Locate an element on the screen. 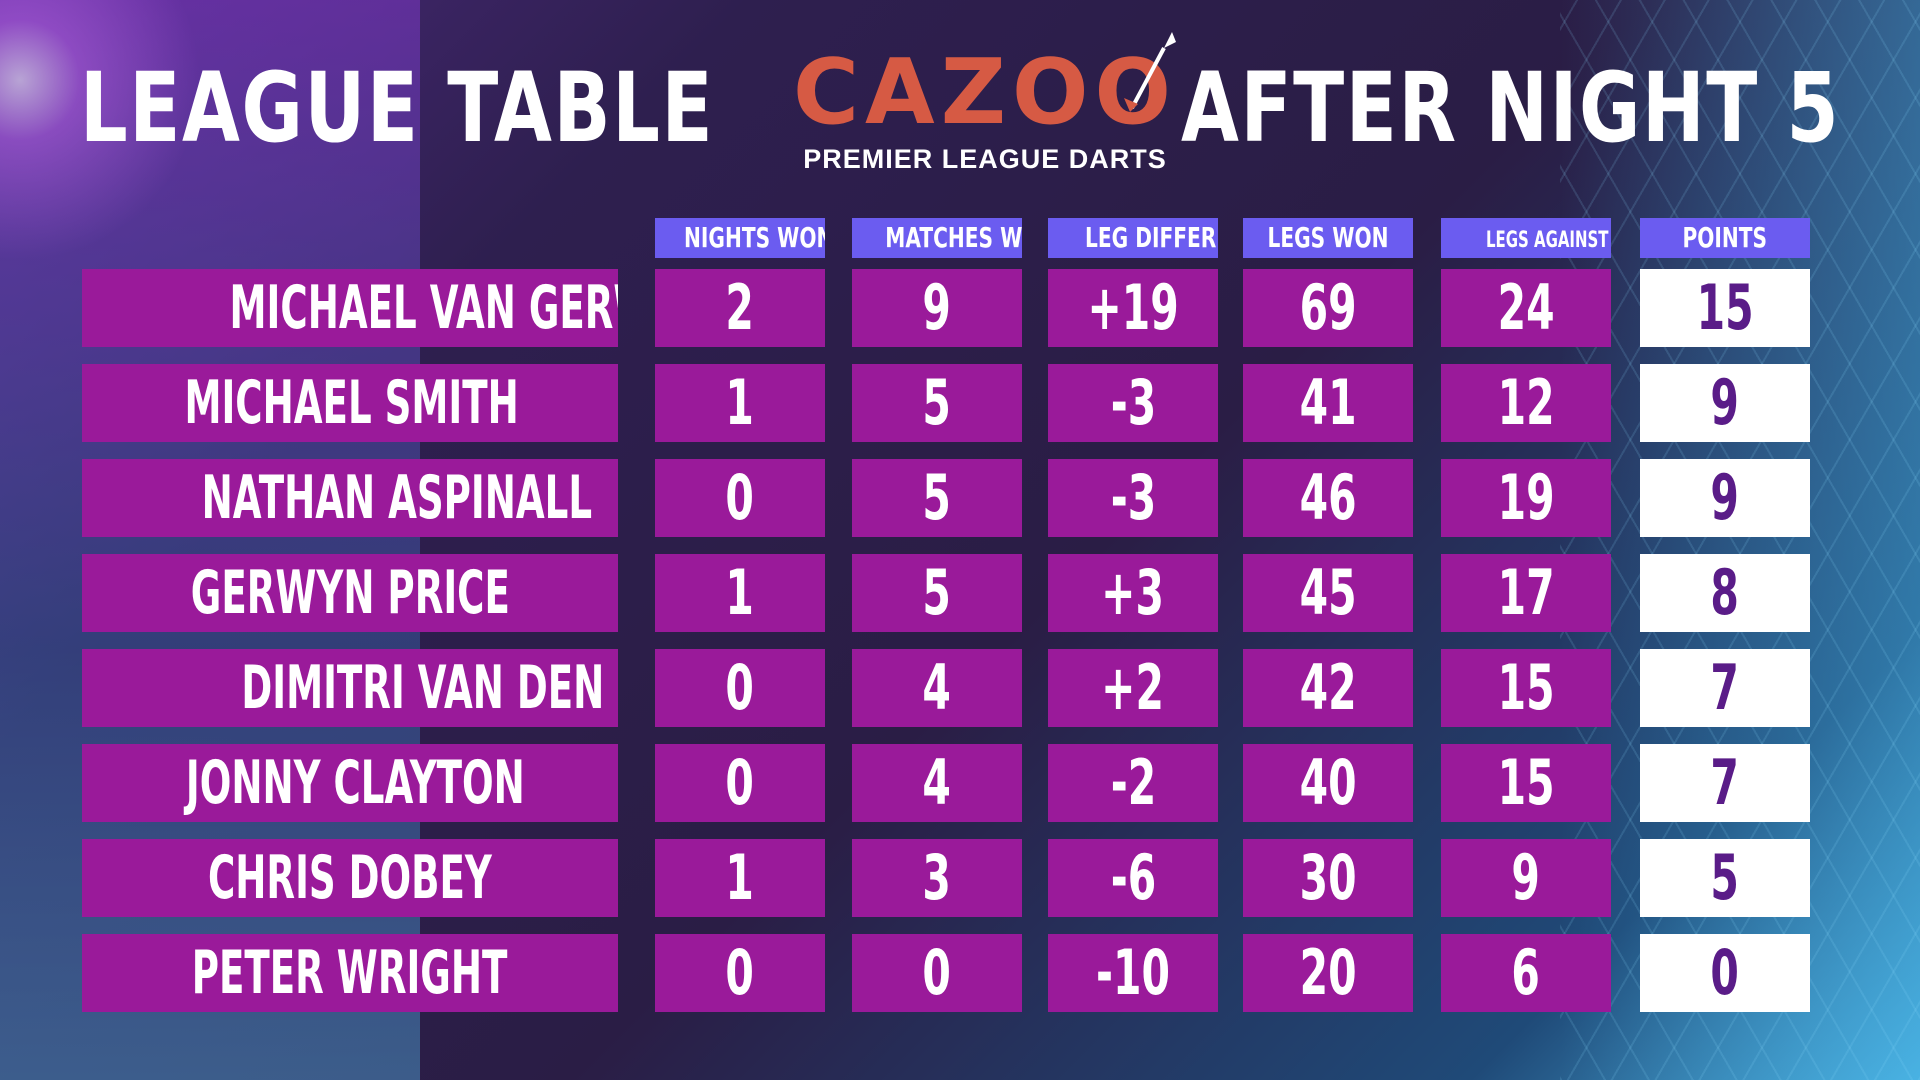 This screenshot has width=1920, height=1080. player-name: JONNY CLAYTON is located at coordinates (350, 783).